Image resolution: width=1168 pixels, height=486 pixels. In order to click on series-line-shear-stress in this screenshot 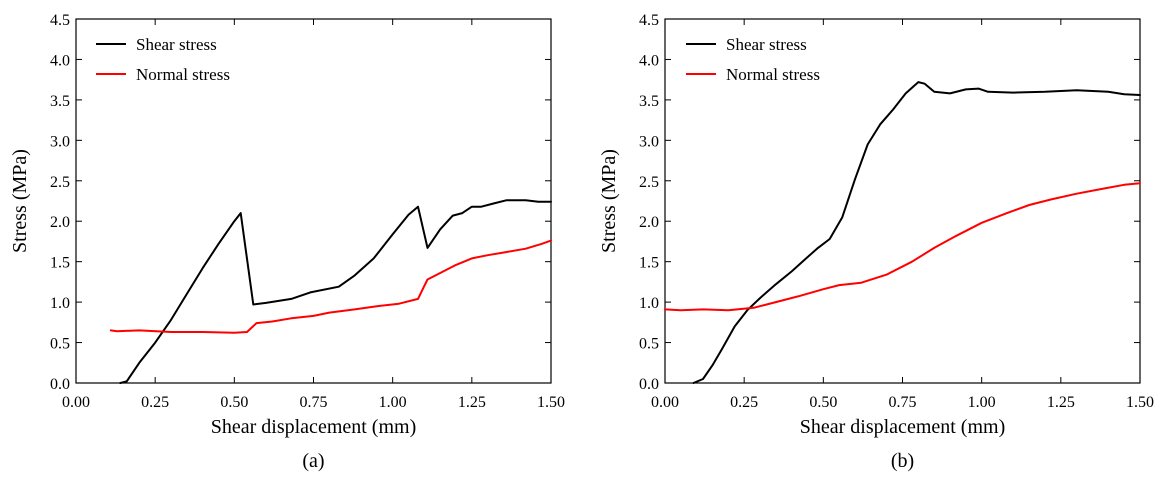, I will do `click(335, 291)`.